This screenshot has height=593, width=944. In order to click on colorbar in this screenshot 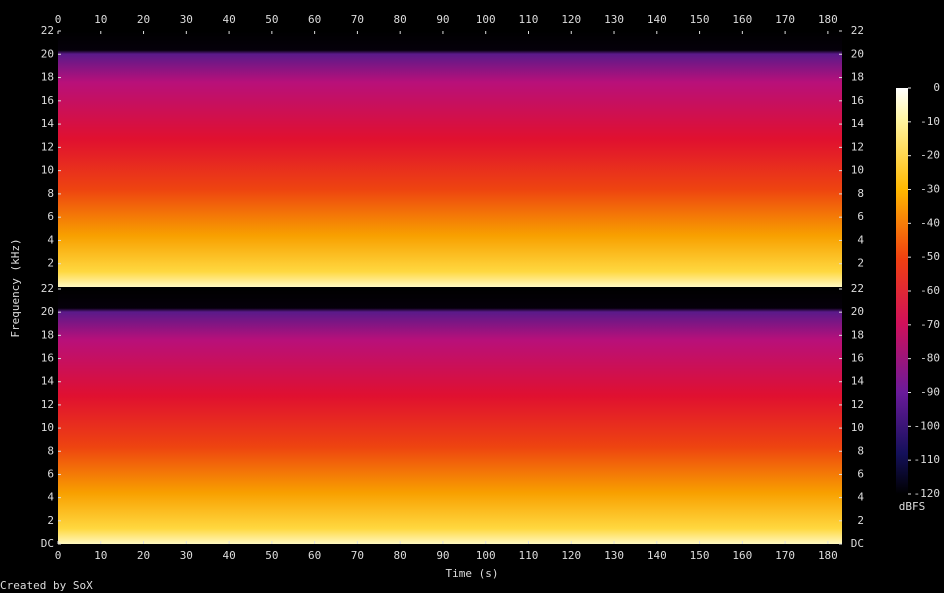, I will do `click(902, 291)`.